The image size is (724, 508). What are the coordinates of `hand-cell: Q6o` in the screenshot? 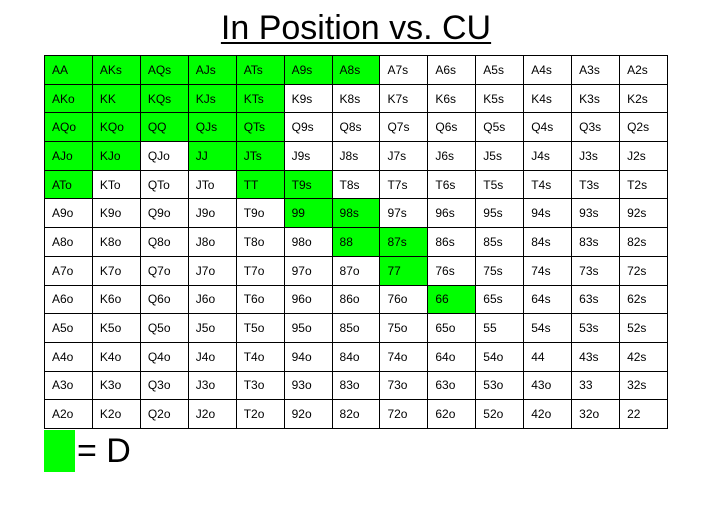 It's located at (164, 300).